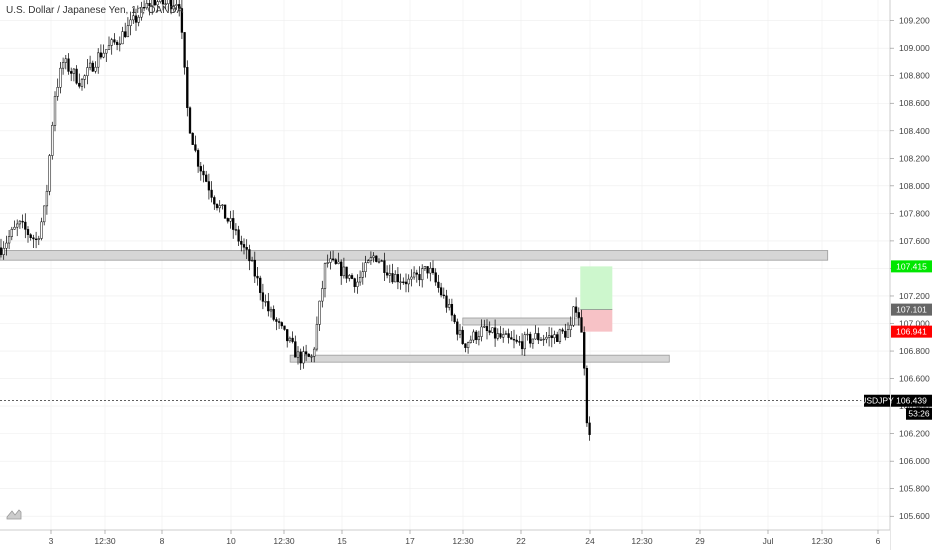 Image resolution: width=932 pixels, height=550 pixels. What do you see at coordinates (914, 489) in the screenshot?
I see `y-tick-label: 105.800` at bounding box center [914, 489].